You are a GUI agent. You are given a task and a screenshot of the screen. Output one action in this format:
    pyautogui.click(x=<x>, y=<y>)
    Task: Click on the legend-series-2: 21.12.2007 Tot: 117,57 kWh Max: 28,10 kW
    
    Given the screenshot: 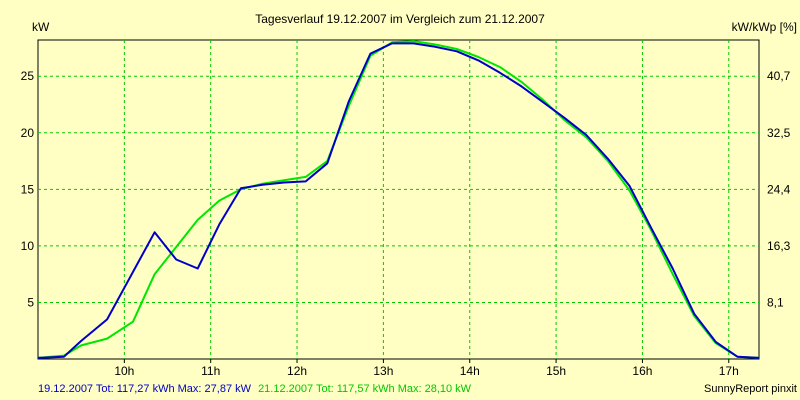 What is the action you would take?
    pyautogui.click(x=365, y=389)
    